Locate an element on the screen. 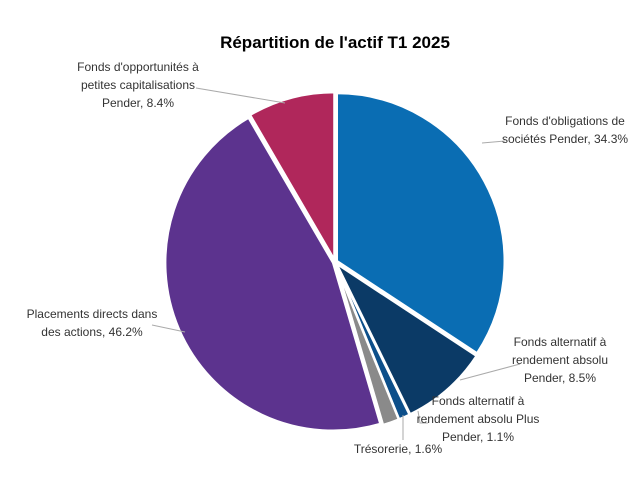 This screenshot has height=478, width=641. data-label: Trésorerie, 1.6% is located at coordinates (398, 449).